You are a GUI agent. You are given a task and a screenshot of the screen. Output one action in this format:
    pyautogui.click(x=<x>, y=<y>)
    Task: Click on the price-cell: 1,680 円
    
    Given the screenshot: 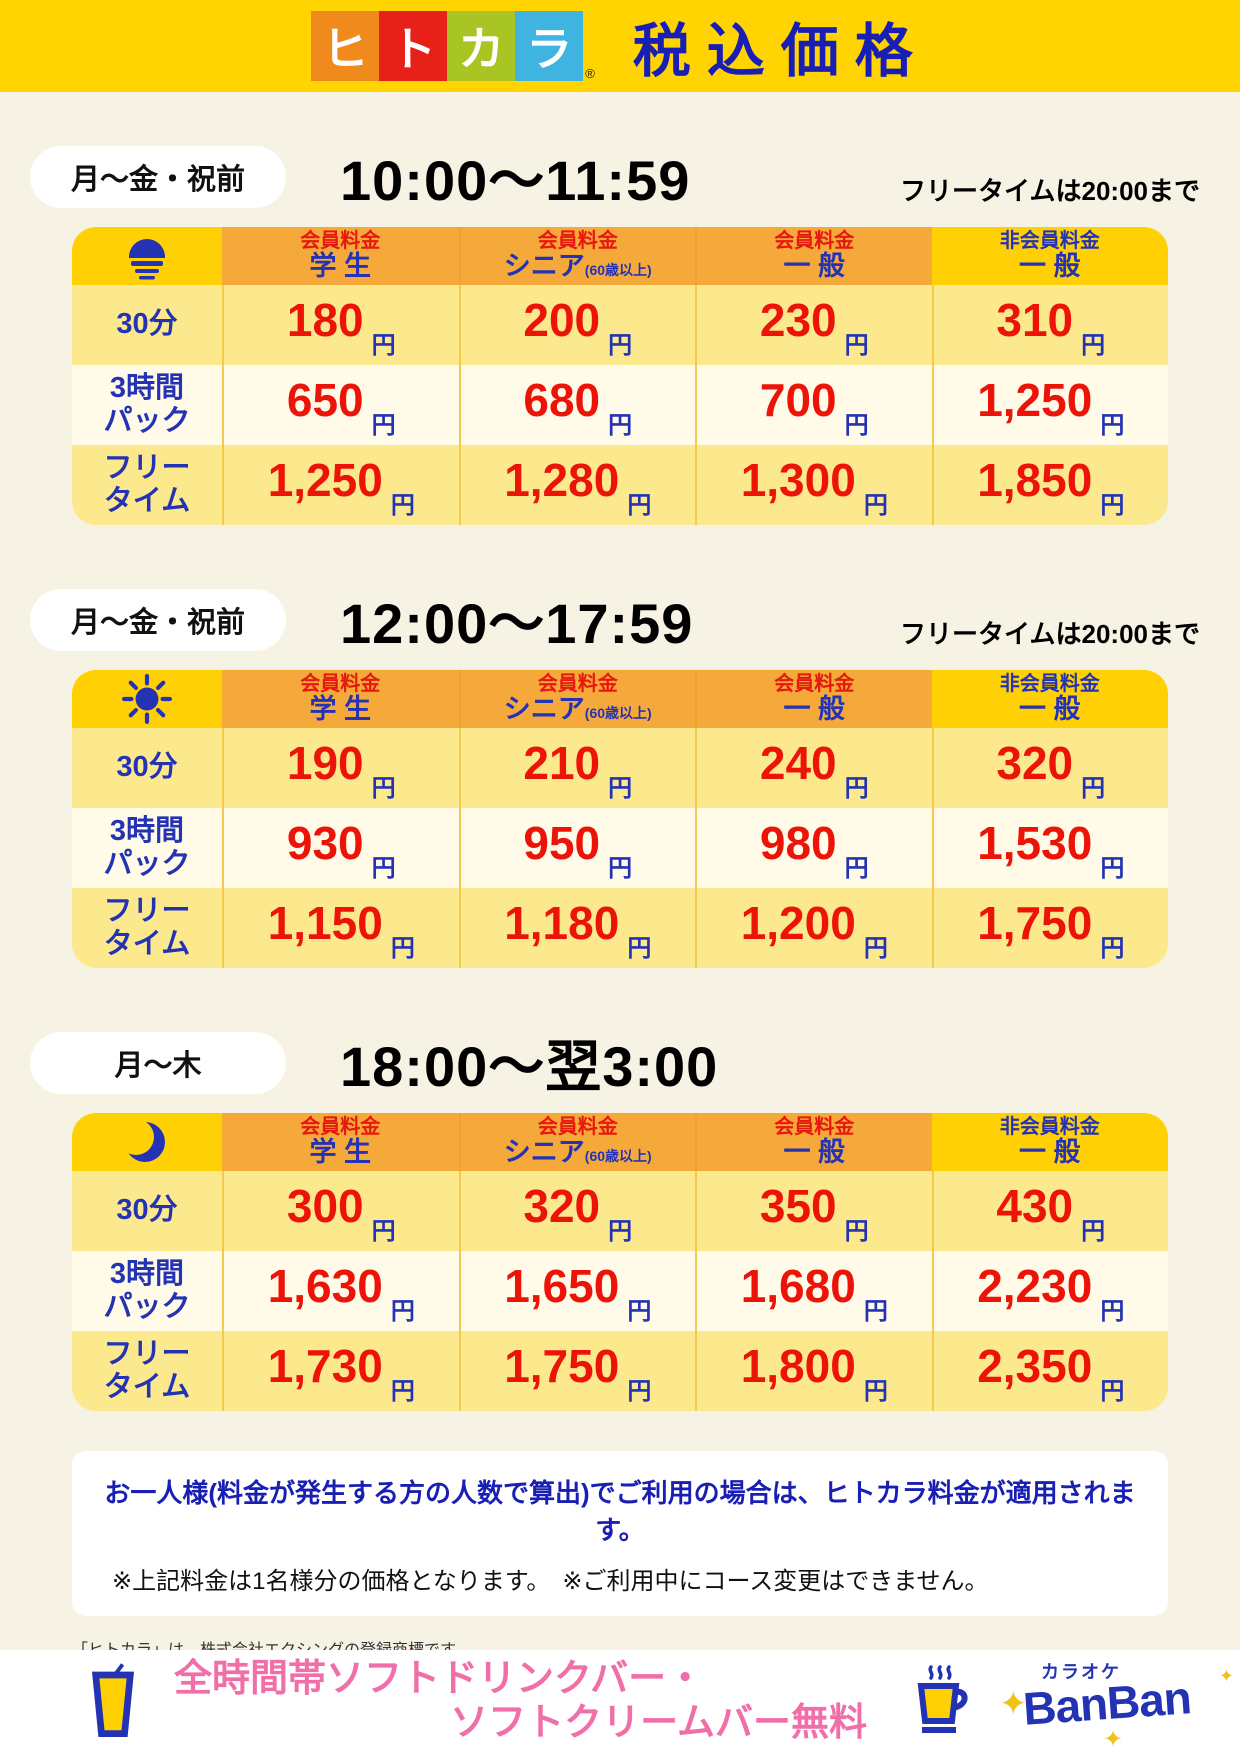 What is the action you would take?
    pyautogui.click(x=813, y=1291)
    